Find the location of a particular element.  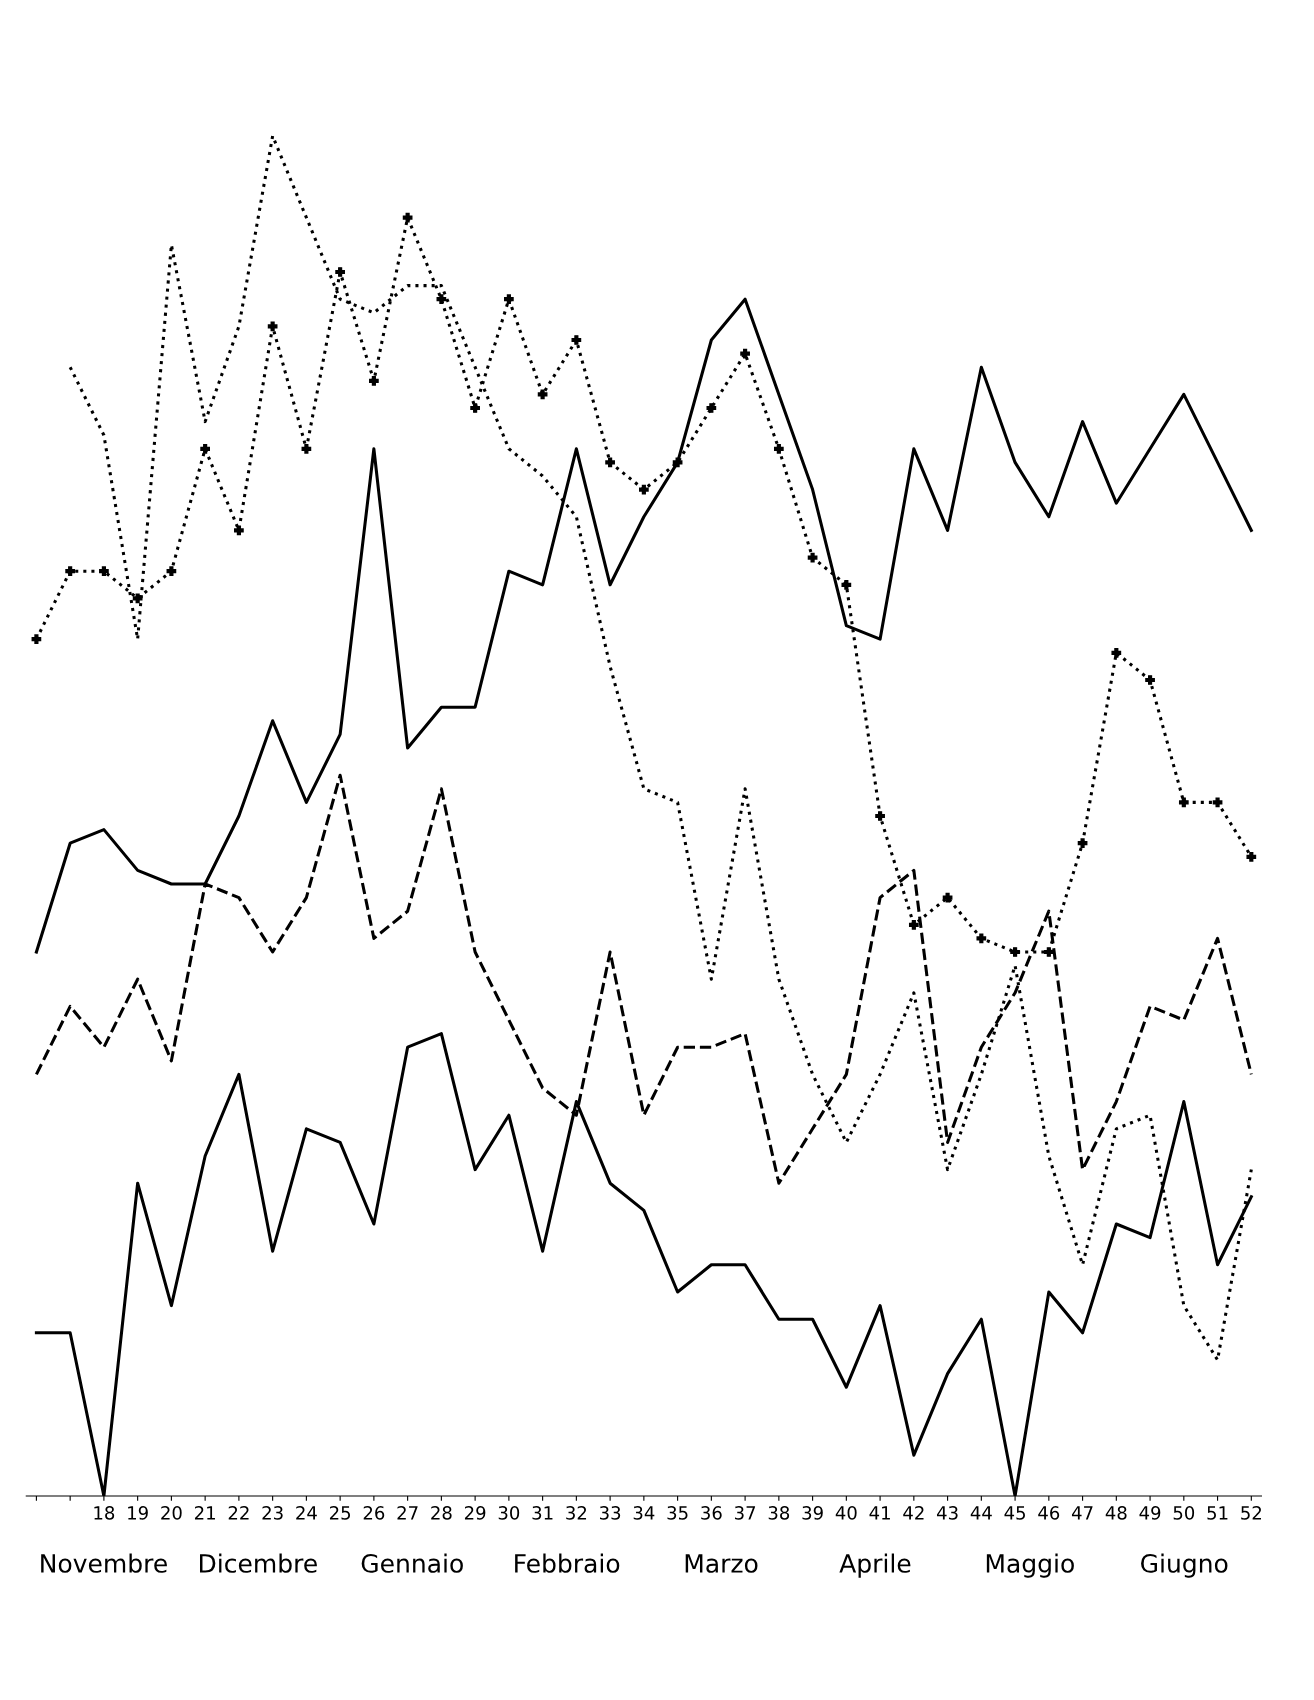

text: Febbraio is located at coordinates (567, 1563).